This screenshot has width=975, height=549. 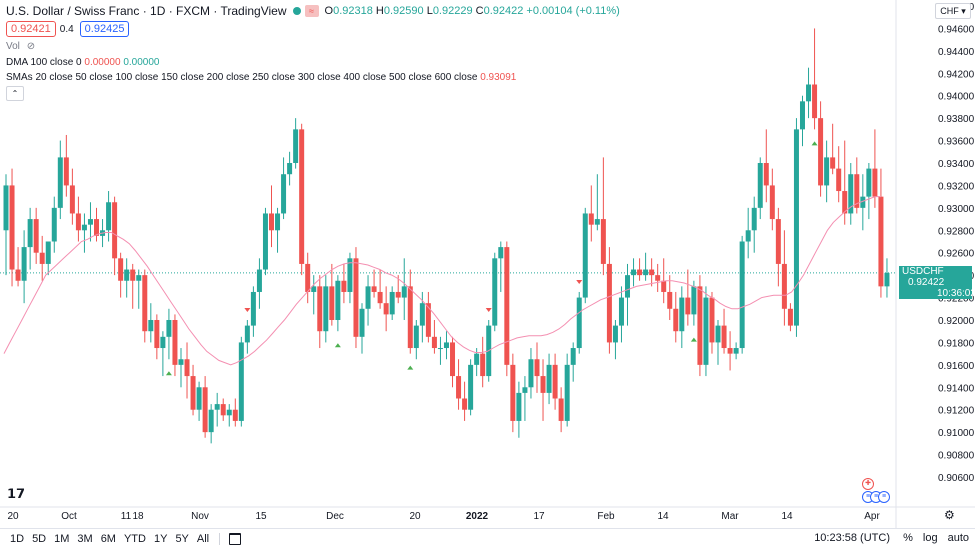 I want to click on percent-toggle: %, so click(x=908, y=538).